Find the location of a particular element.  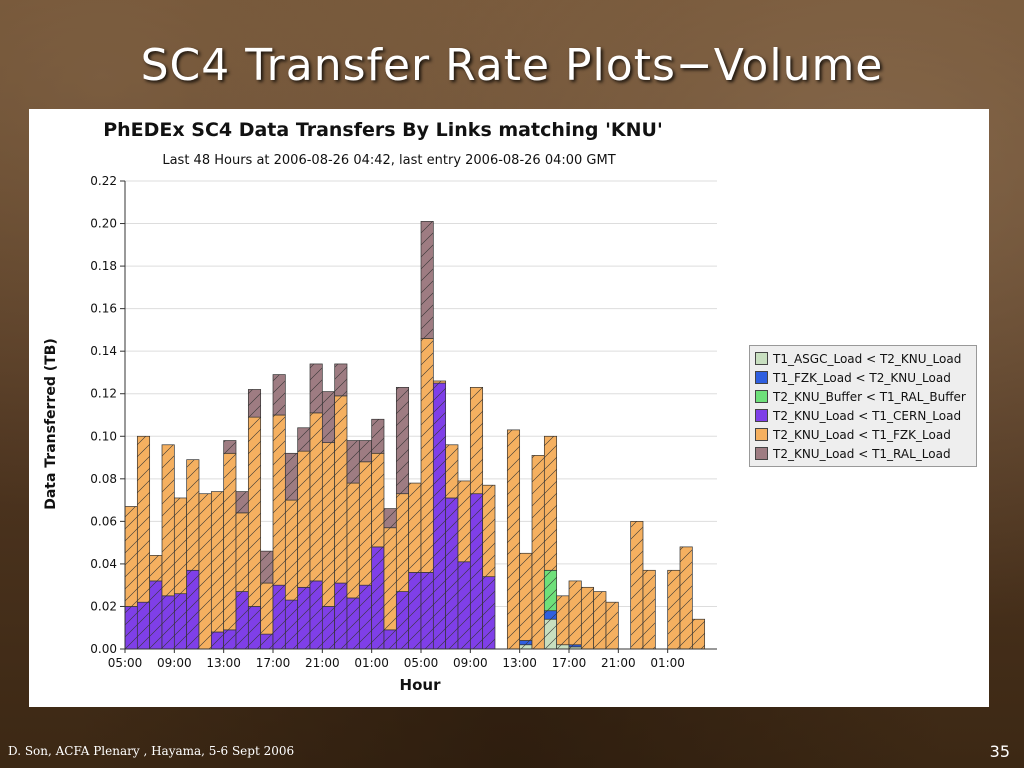

x-tick-label: 09:00 is located at coordinates (174, 663).